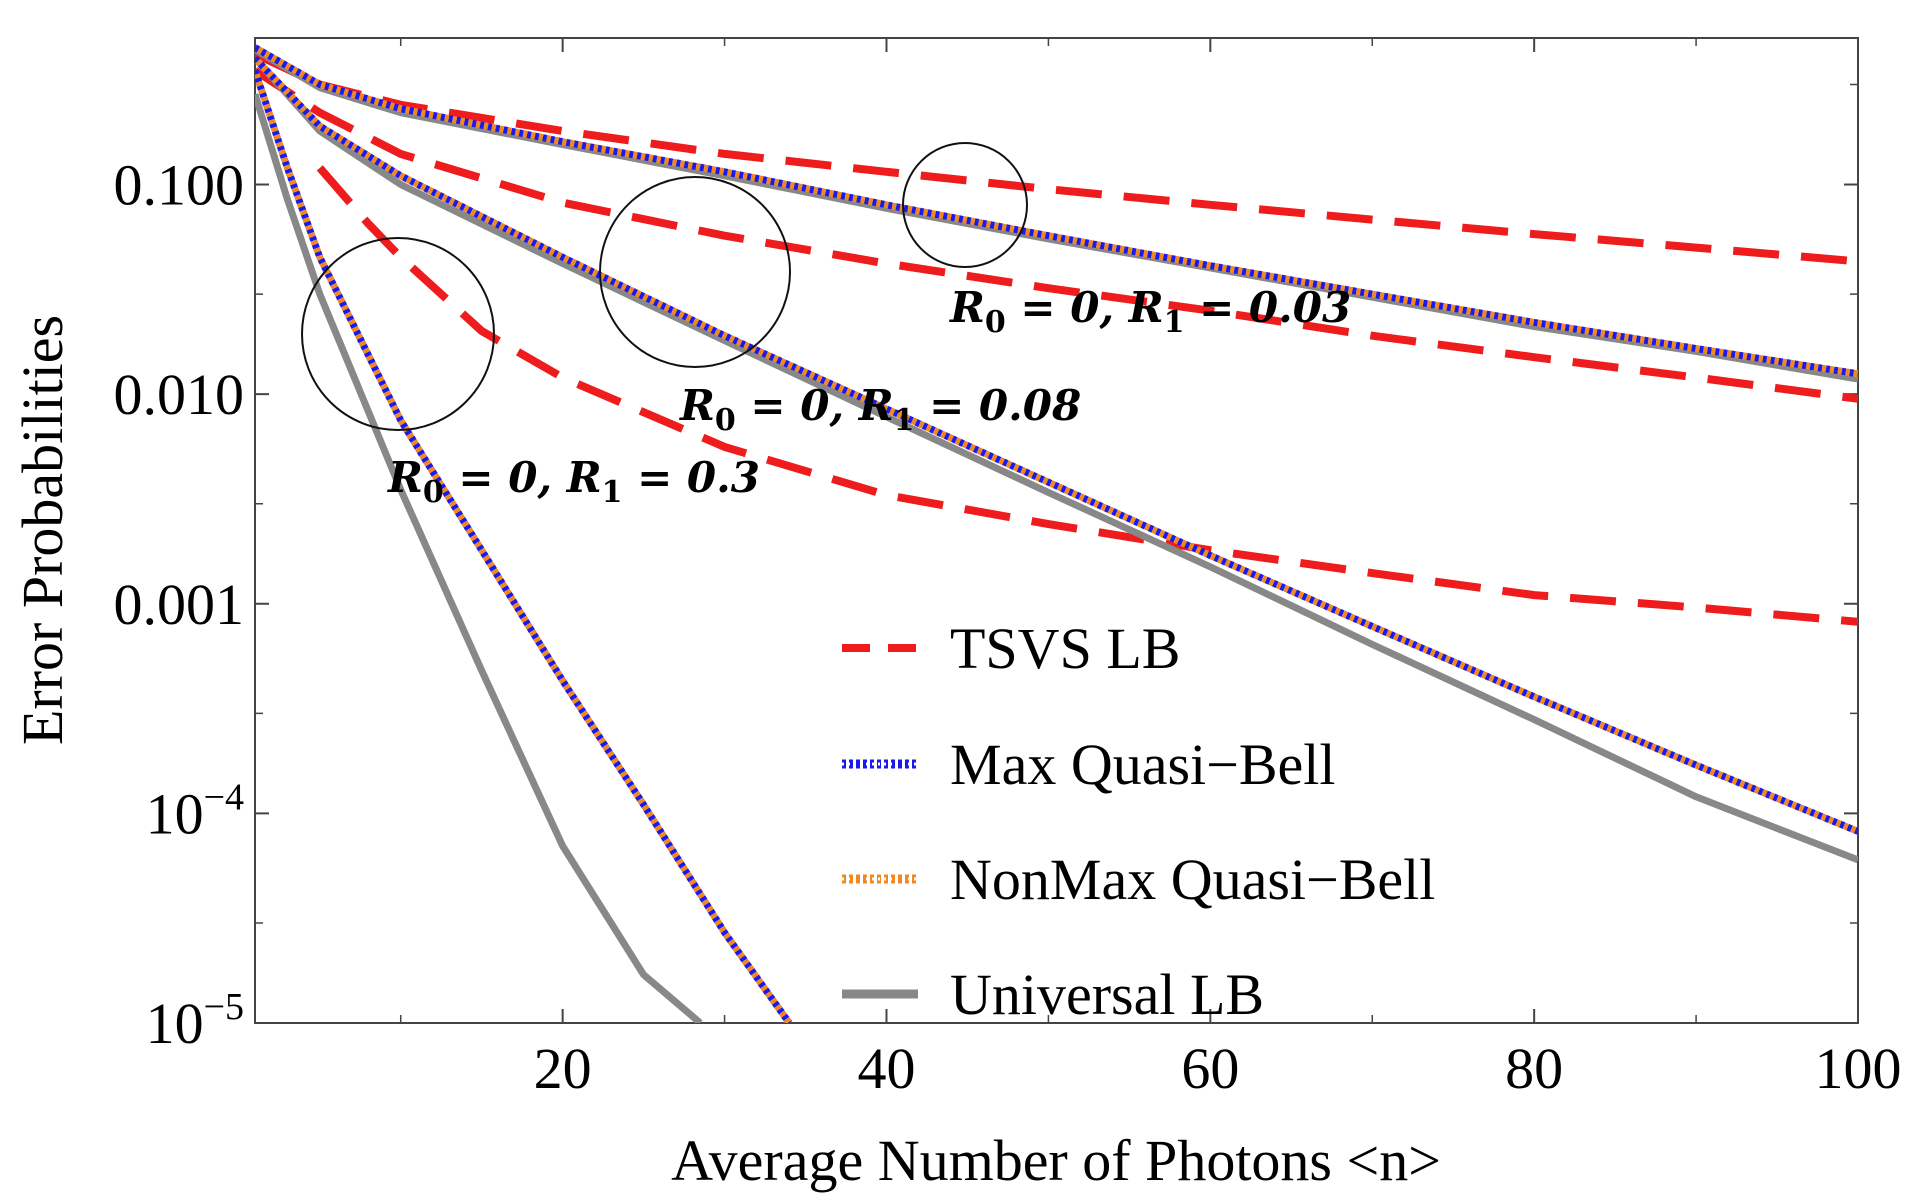 Image resolution: width=1916 pixels, height=1204 pixels. Describe the element at coordinates (1065, 648) in the screenshot. I see `legend-label: TSVS LB` at that location.